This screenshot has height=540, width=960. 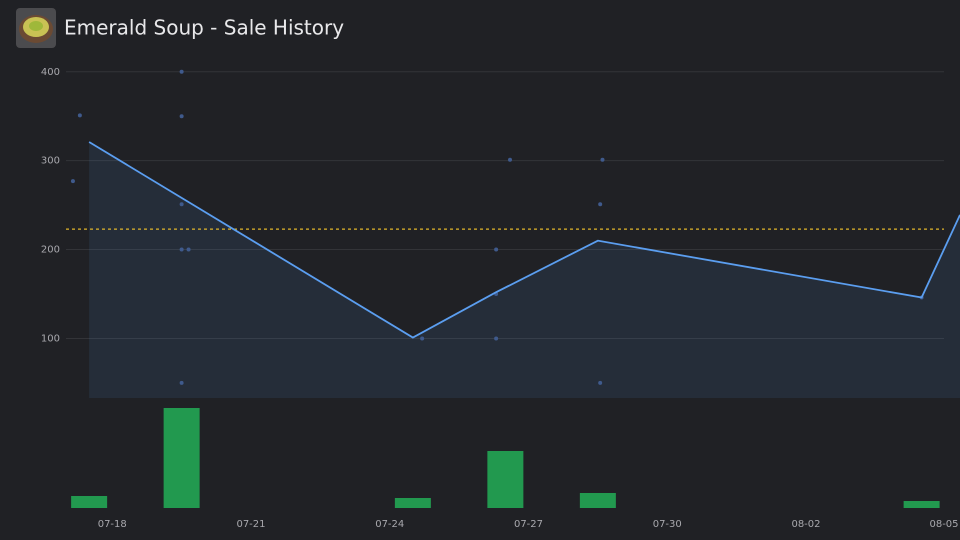 What do you see at coordinates (50, 250) in the screenshot?
I see `y-tick-label: 200` at bounding box center [50, 250].